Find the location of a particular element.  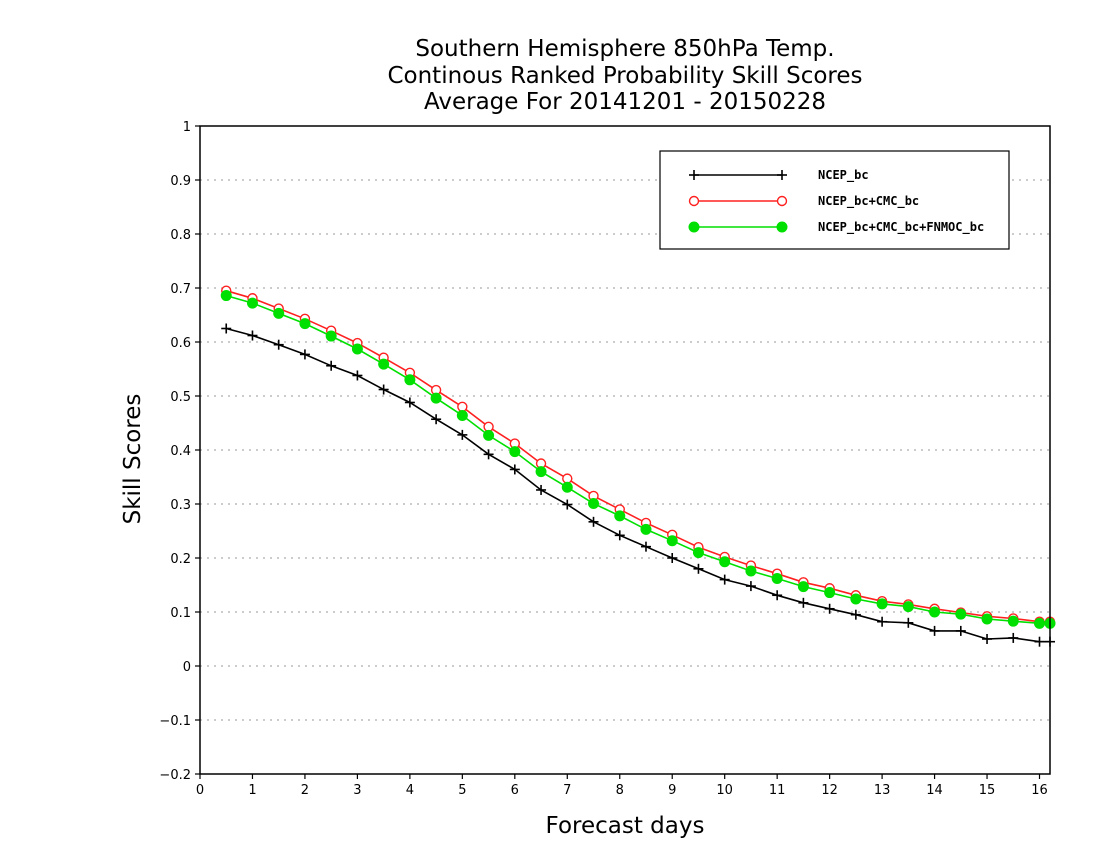

x-tick-label: 4 is located at coordinates (410, 790).